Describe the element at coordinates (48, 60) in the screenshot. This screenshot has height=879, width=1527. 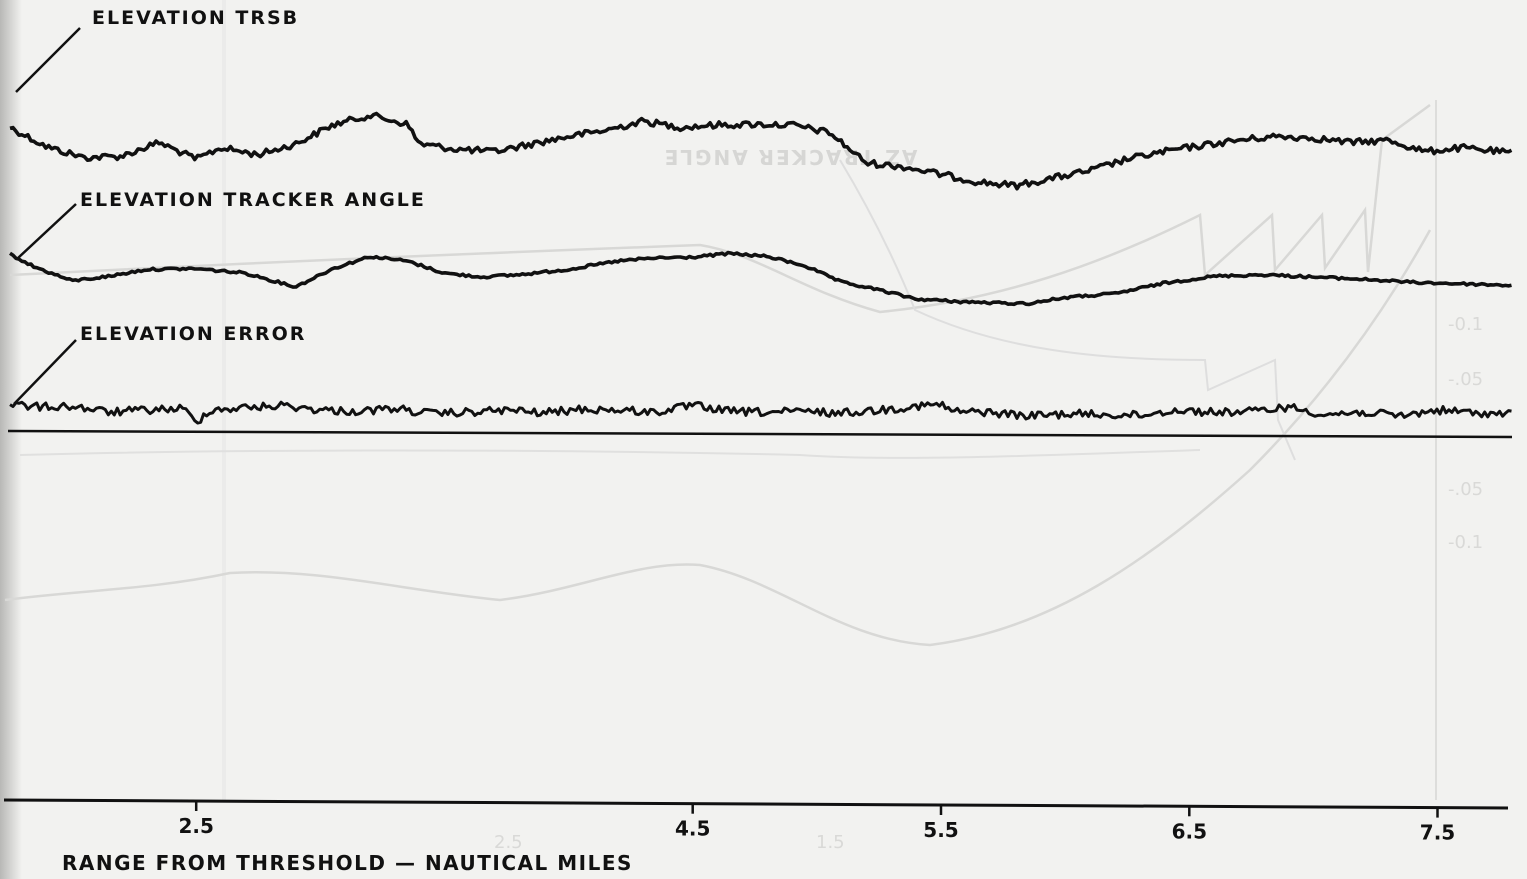
I see `label-leader-elevation-trsb` at that location.